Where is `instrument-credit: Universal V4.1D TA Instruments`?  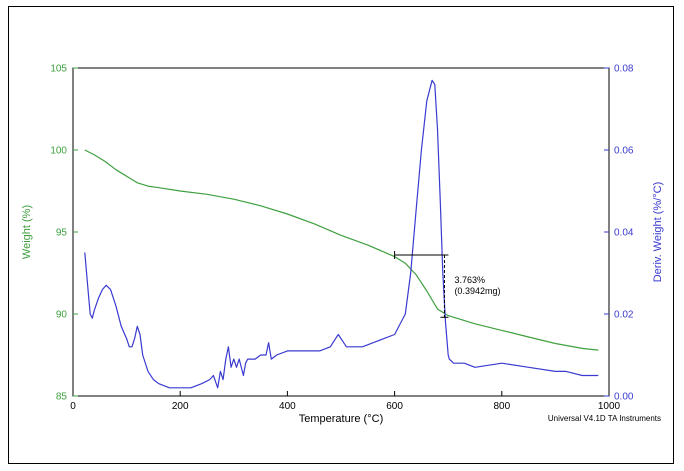 instrument-credit: Universal V4.1D TA Instruments is located at coordinates (604, 418).